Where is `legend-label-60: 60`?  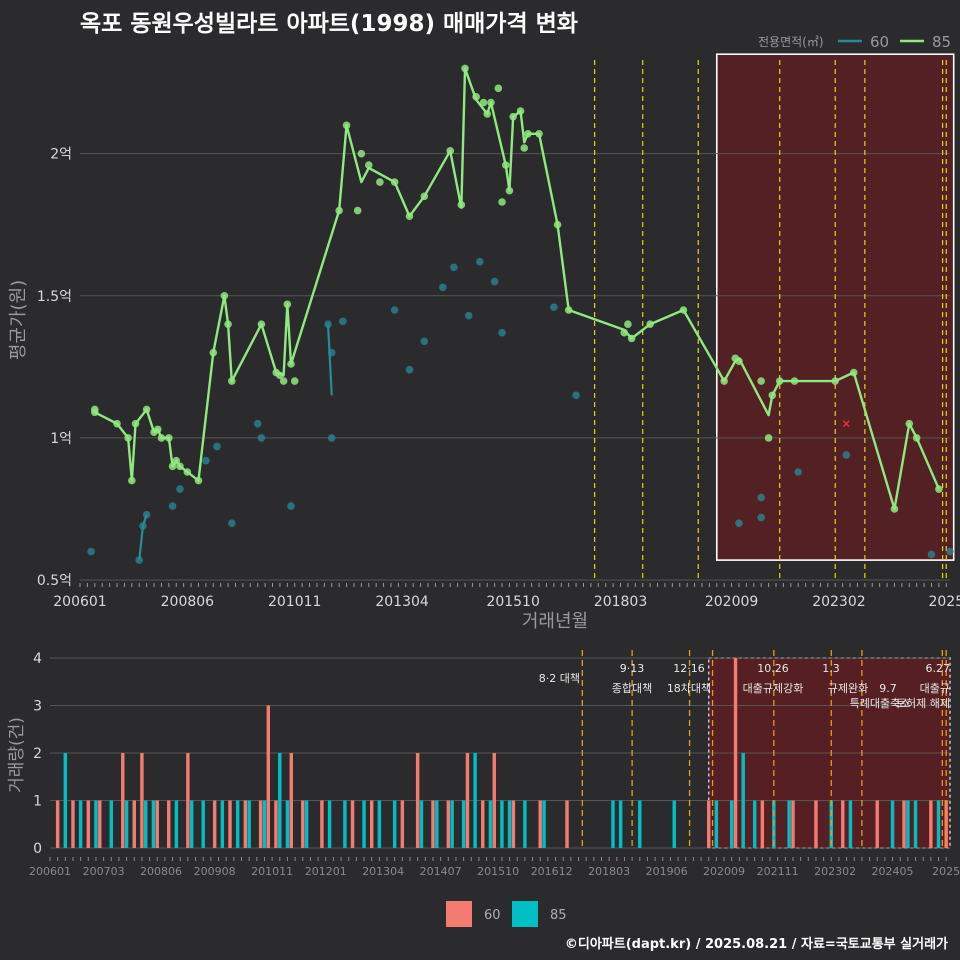
legend-label-60: 60 is located at coordinates (879, 42).